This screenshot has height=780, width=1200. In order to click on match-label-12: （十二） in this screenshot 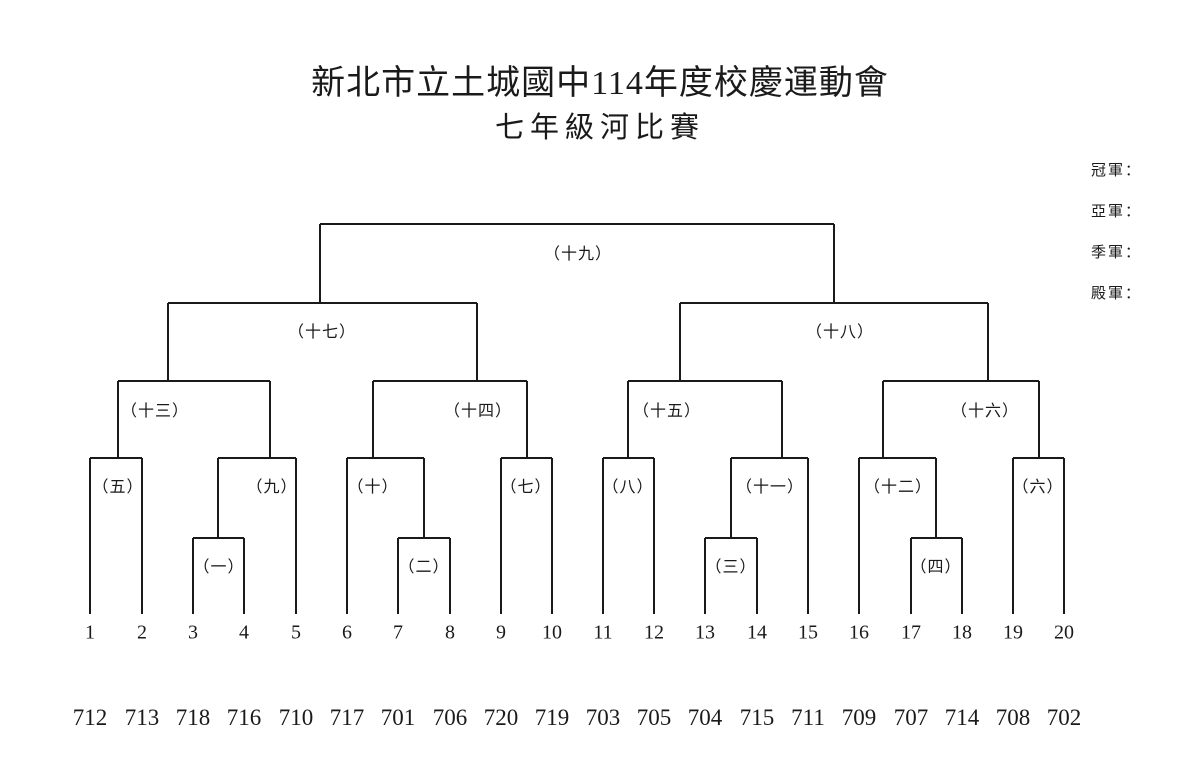, I will do `click(898, 487)`.